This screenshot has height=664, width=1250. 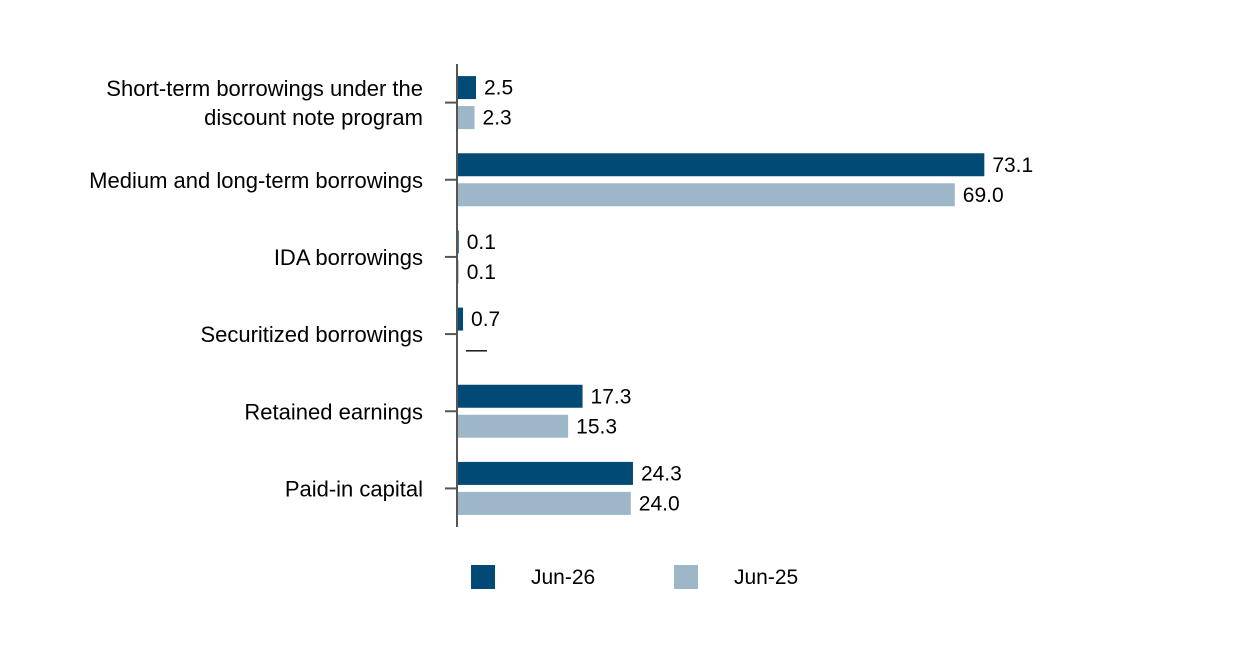 What do you see at coordinates (596, 426) in the screenshot?
I see `data-label: 15.3` at bounding box center [596, 426].